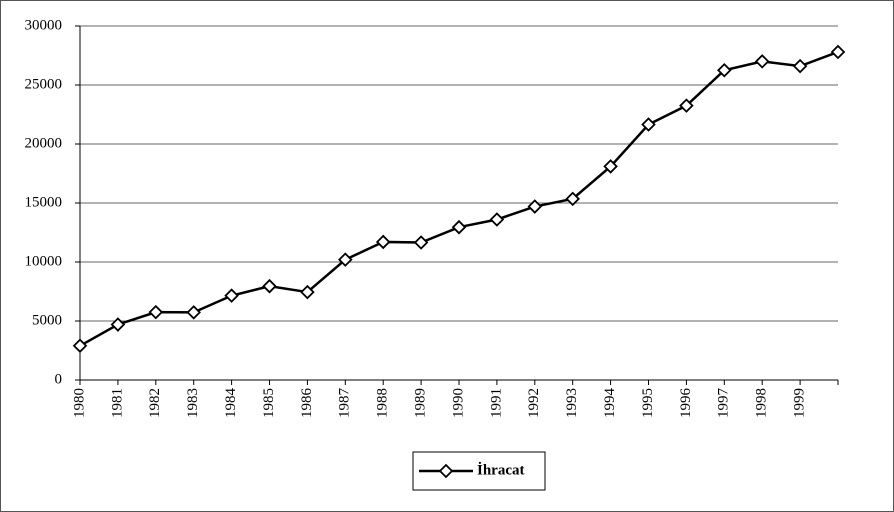 This screenshot has width=894, height=512. Describe the element at coordinates (231, 403) in the screenshot. I see `x-tick-label: 1984` at that location.